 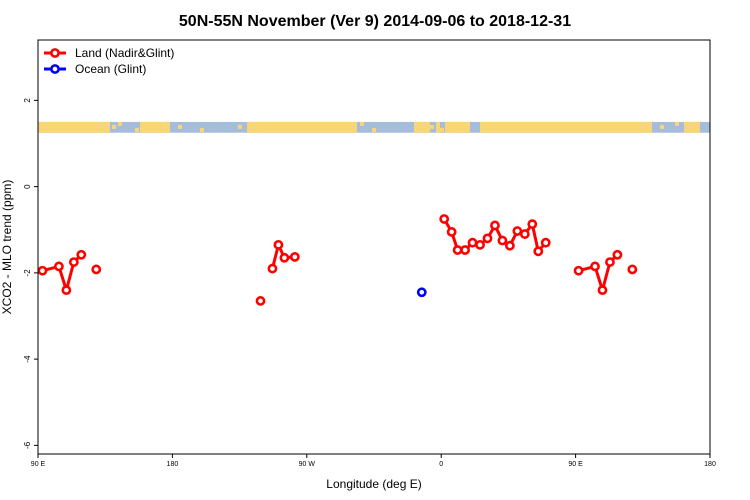 What do you see at coordinates (27, 445) in the screenshot?
I see `y-tick-label: -6` at bounding box center [27, 445].